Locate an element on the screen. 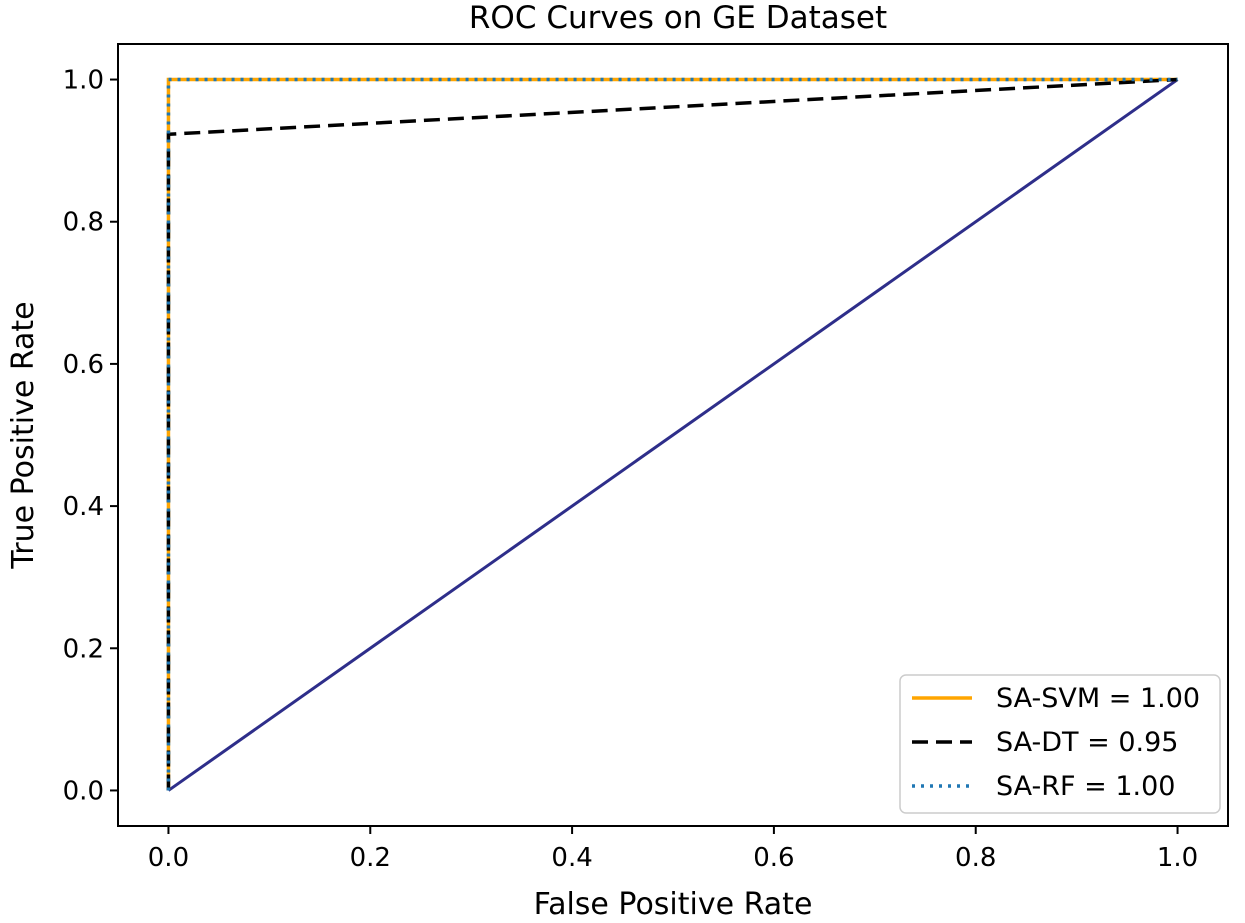 This screenshot has height=923, width=1245. y-tick-label: 0.8 is located at coordinates (83, 223).